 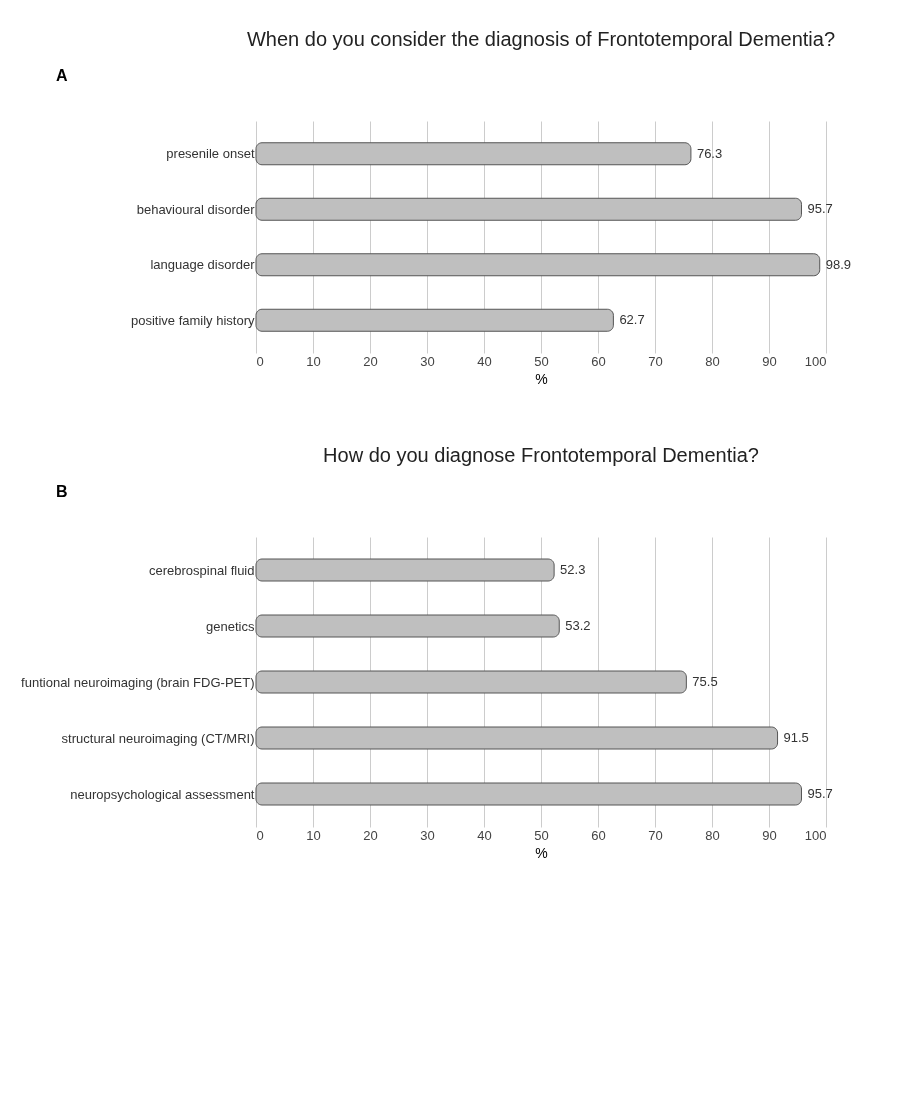 What do you see at coordinates (541, 39) in the screenshot?
I see `chart-title: When do you consider the diagnosis of Frontotemporal Dementia?` at bounding box center [541, 39].